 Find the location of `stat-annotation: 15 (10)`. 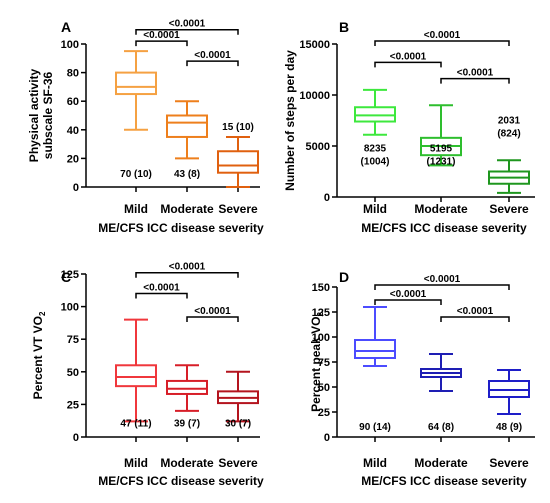

stat-annotation: 15 (10) is located at coordinates (238, 127).